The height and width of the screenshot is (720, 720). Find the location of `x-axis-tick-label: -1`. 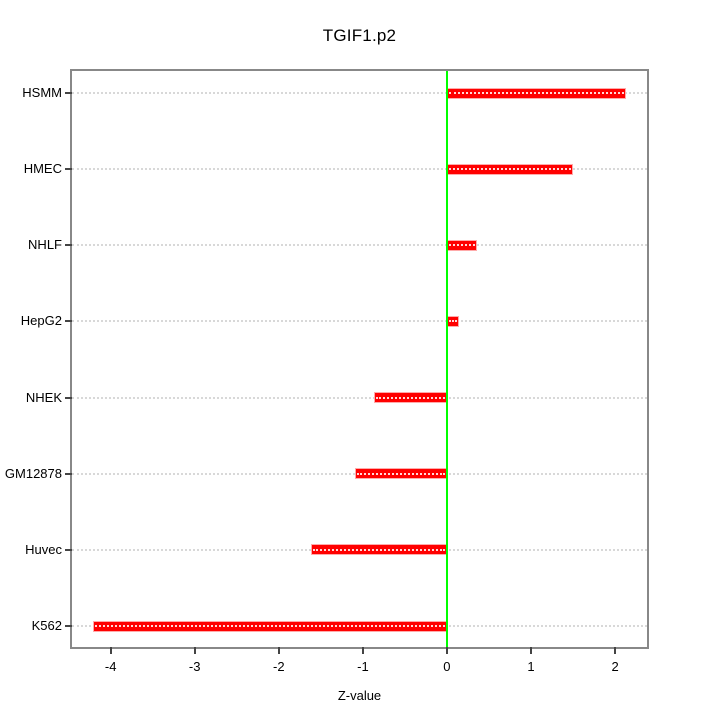

x-axis-tick-label: -1 is located at coordinates (363, 666).